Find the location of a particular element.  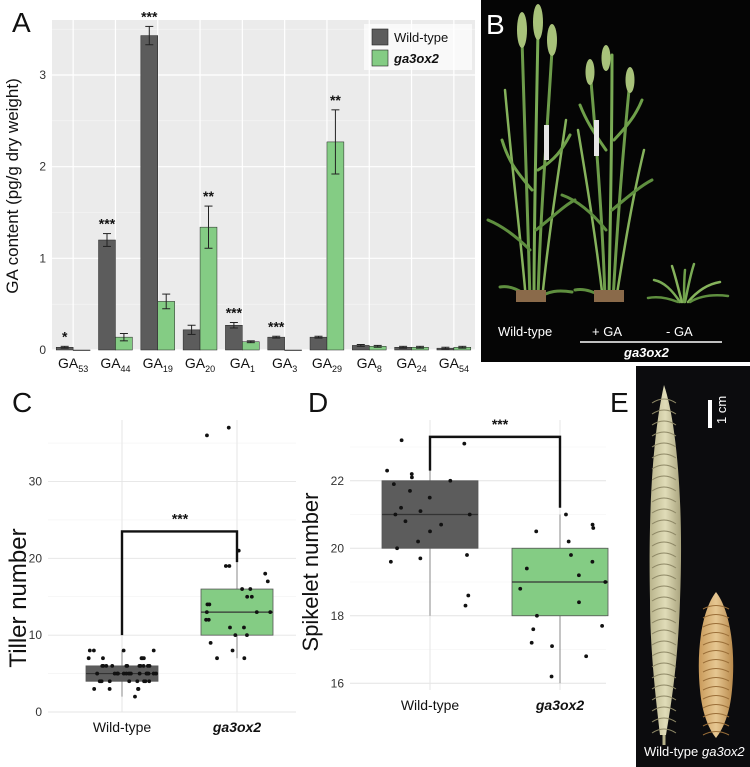

y-tick-label: 1 is located at coordinates (42, 258).